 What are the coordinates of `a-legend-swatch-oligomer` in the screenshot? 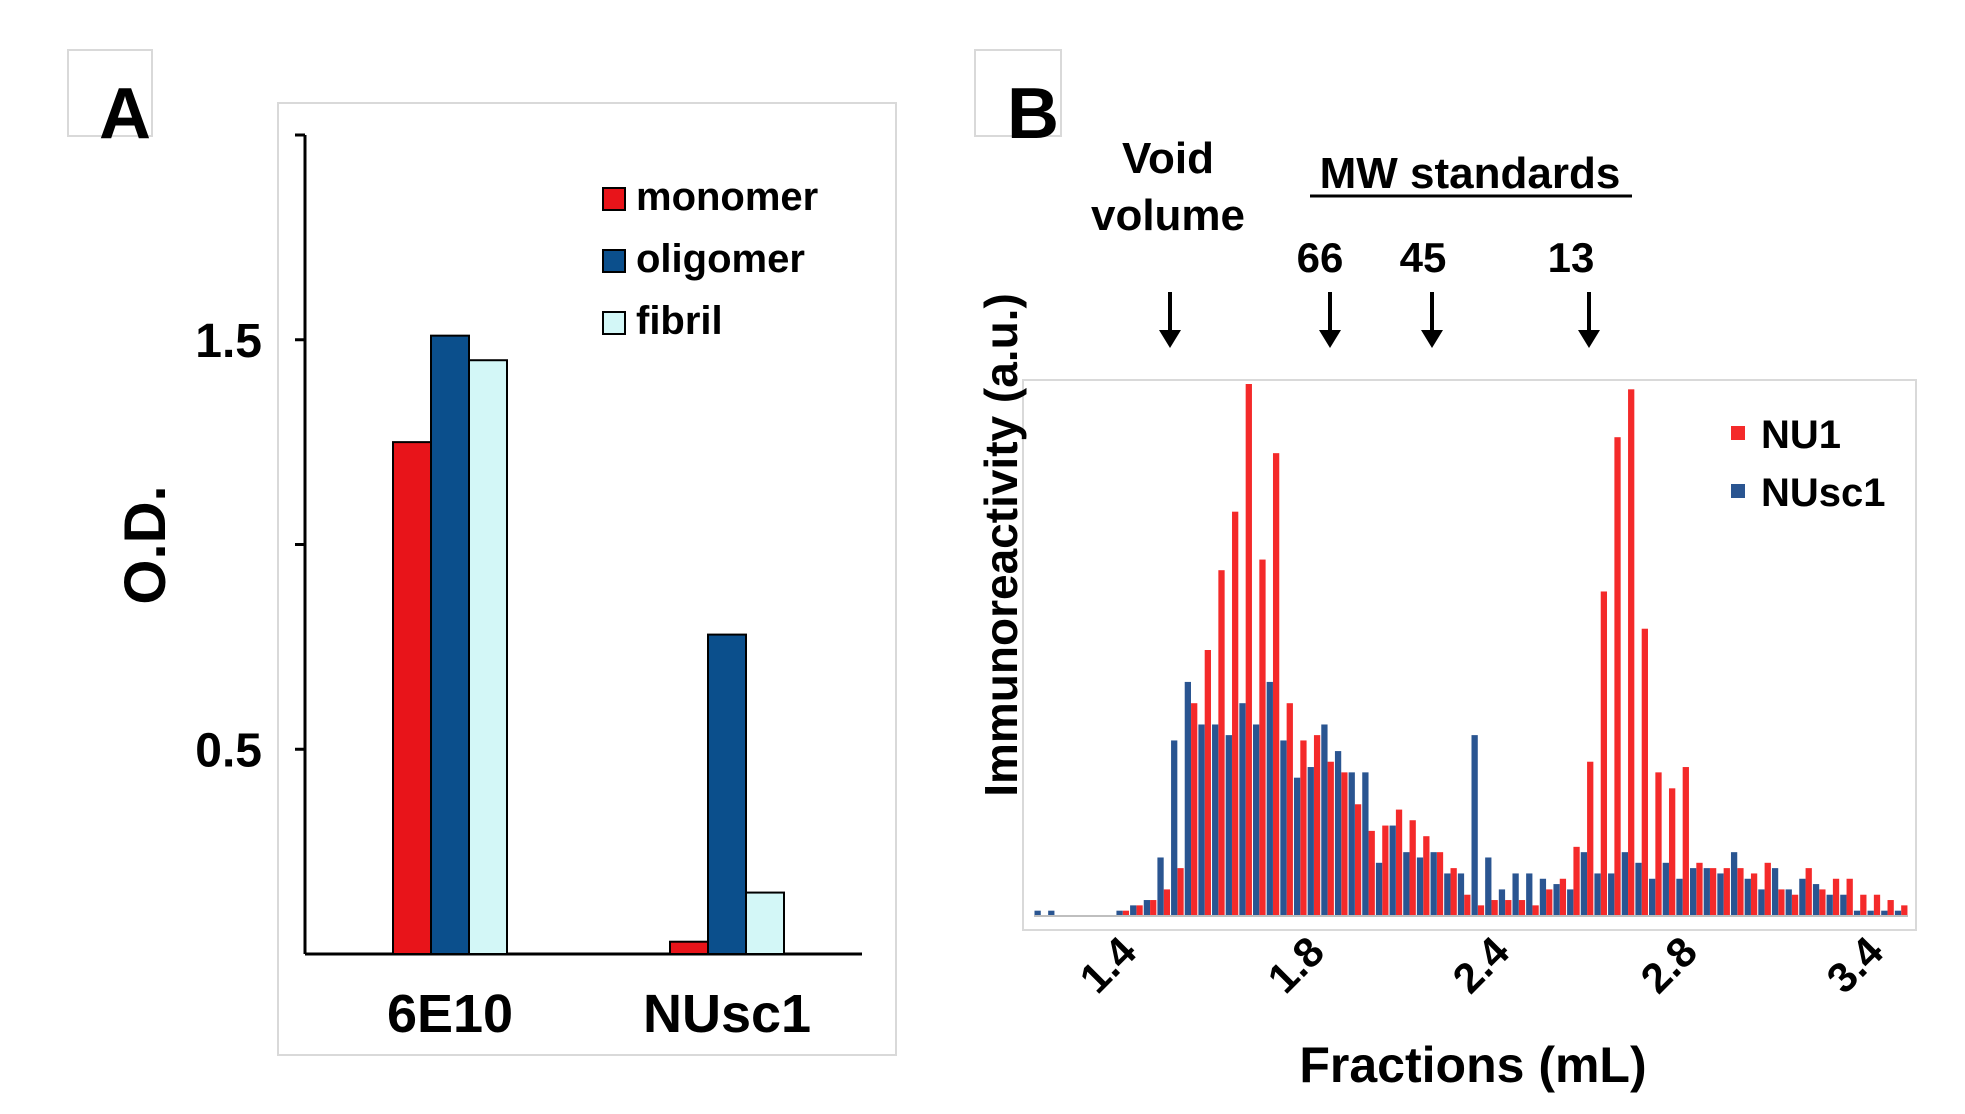 It's located at (614, 261).